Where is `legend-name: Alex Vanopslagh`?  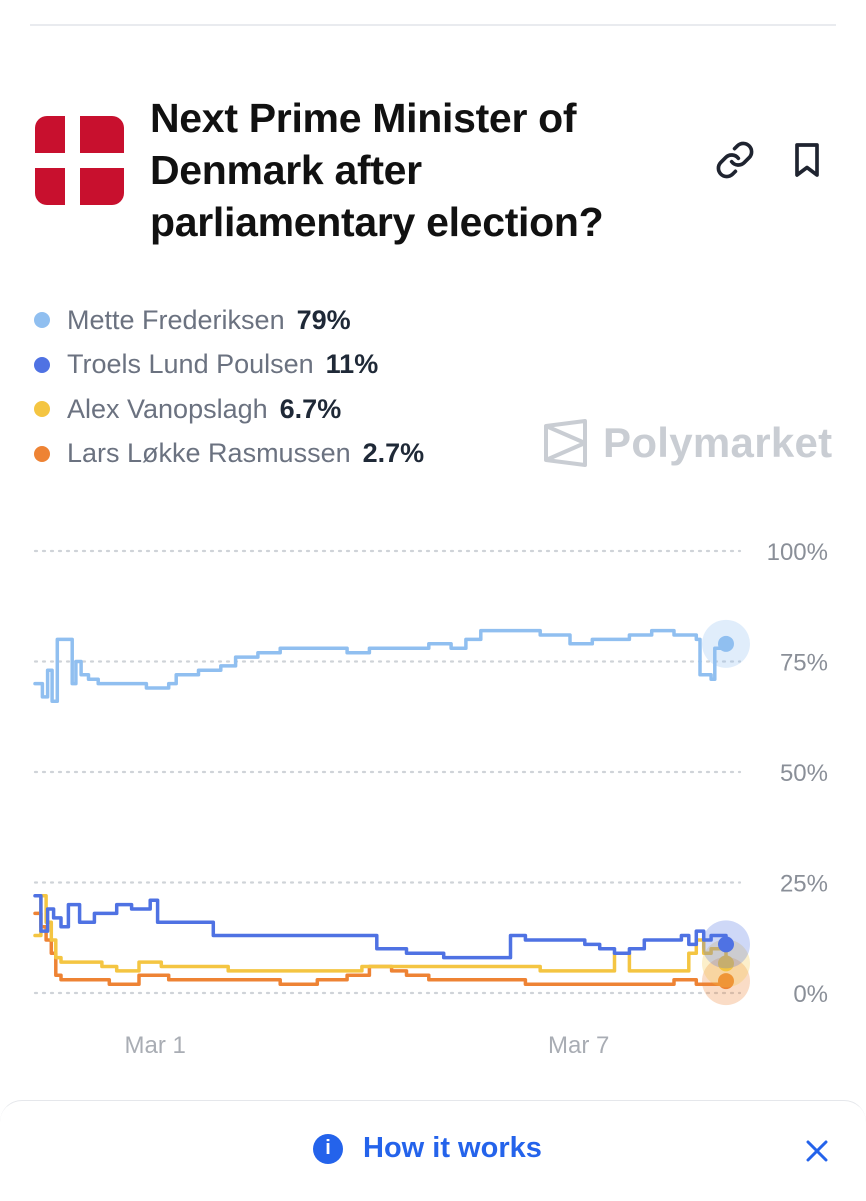
legend-name: Alex Vanopslagh is located at coordinates (167, 408).